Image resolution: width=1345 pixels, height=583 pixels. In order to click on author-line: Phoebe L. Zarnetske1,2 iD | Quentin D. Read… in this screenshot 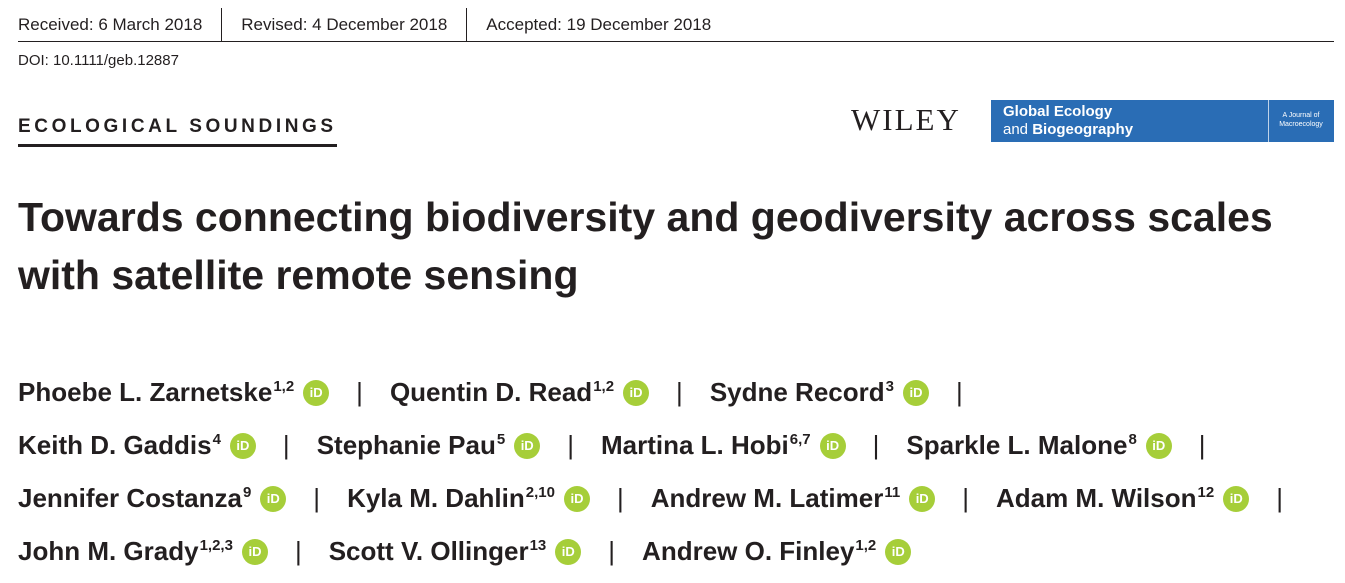, I will do `click(678, 386)`.